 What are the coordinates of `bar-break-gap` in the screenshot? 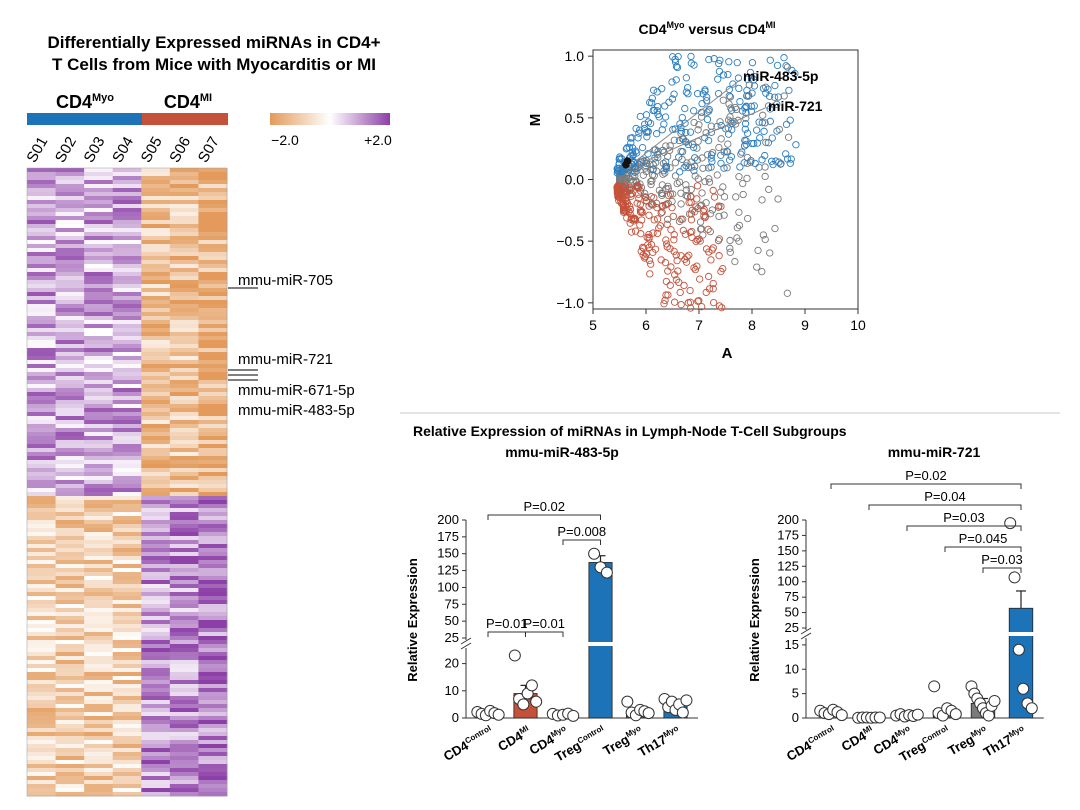 It's located at (1021, 634).